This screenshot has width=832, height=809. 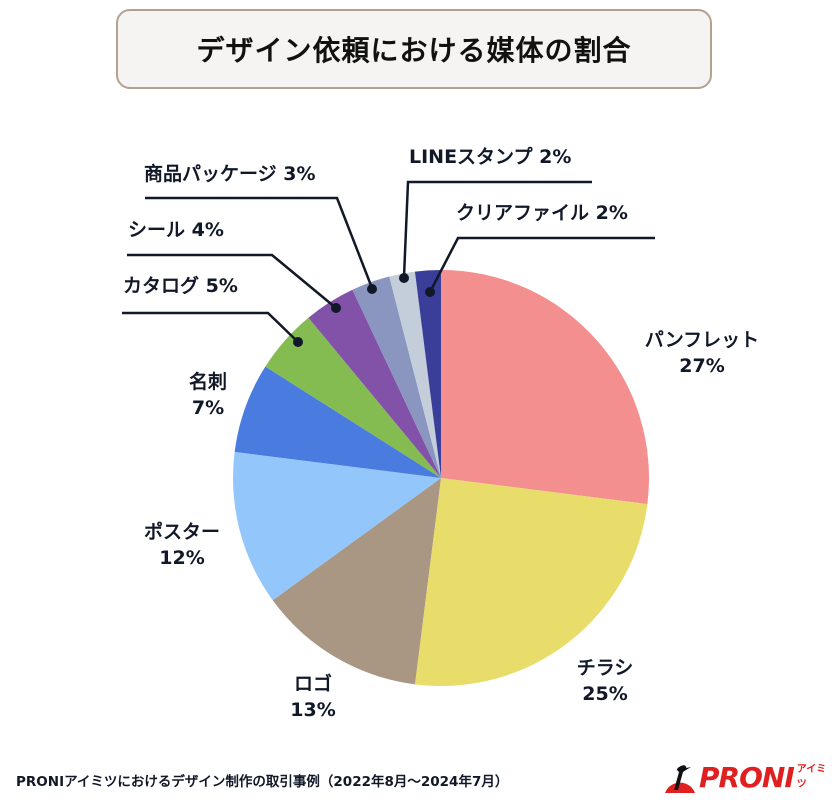 I want to click on dot-clear-file, so click(x=430, y=292).